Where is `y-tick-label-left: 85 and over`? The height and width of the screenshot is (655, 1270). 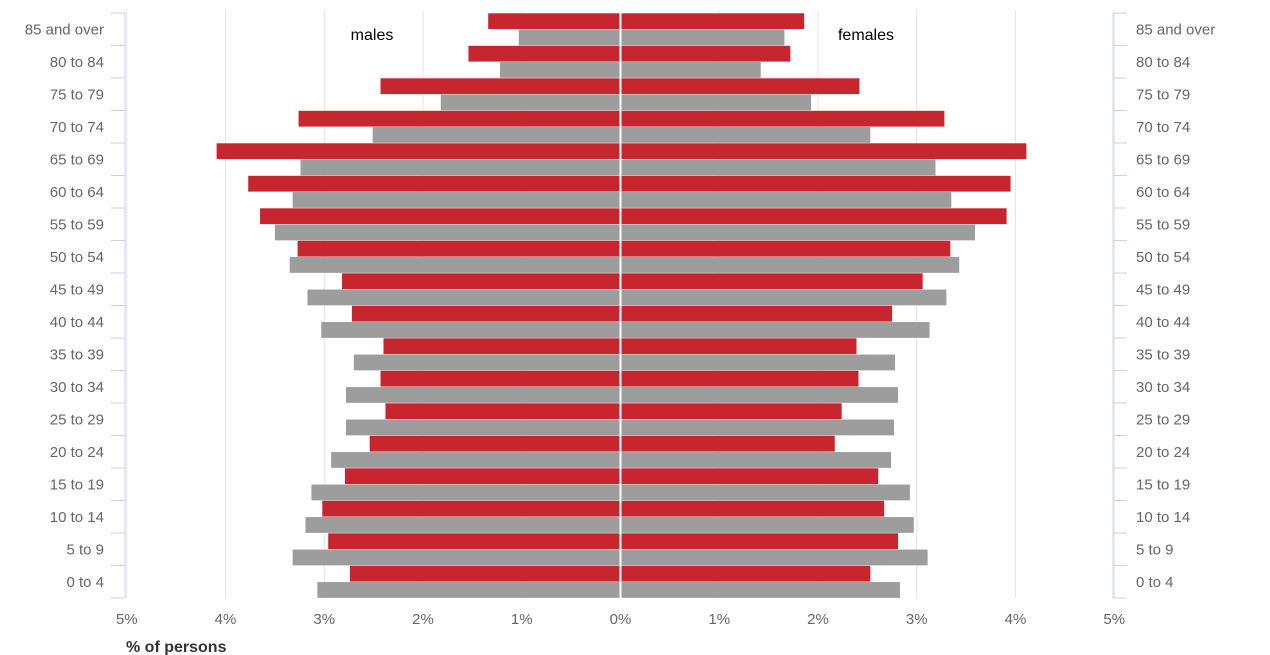 y-tick-label-left: 85 and over is located at coordinates (64, 29).